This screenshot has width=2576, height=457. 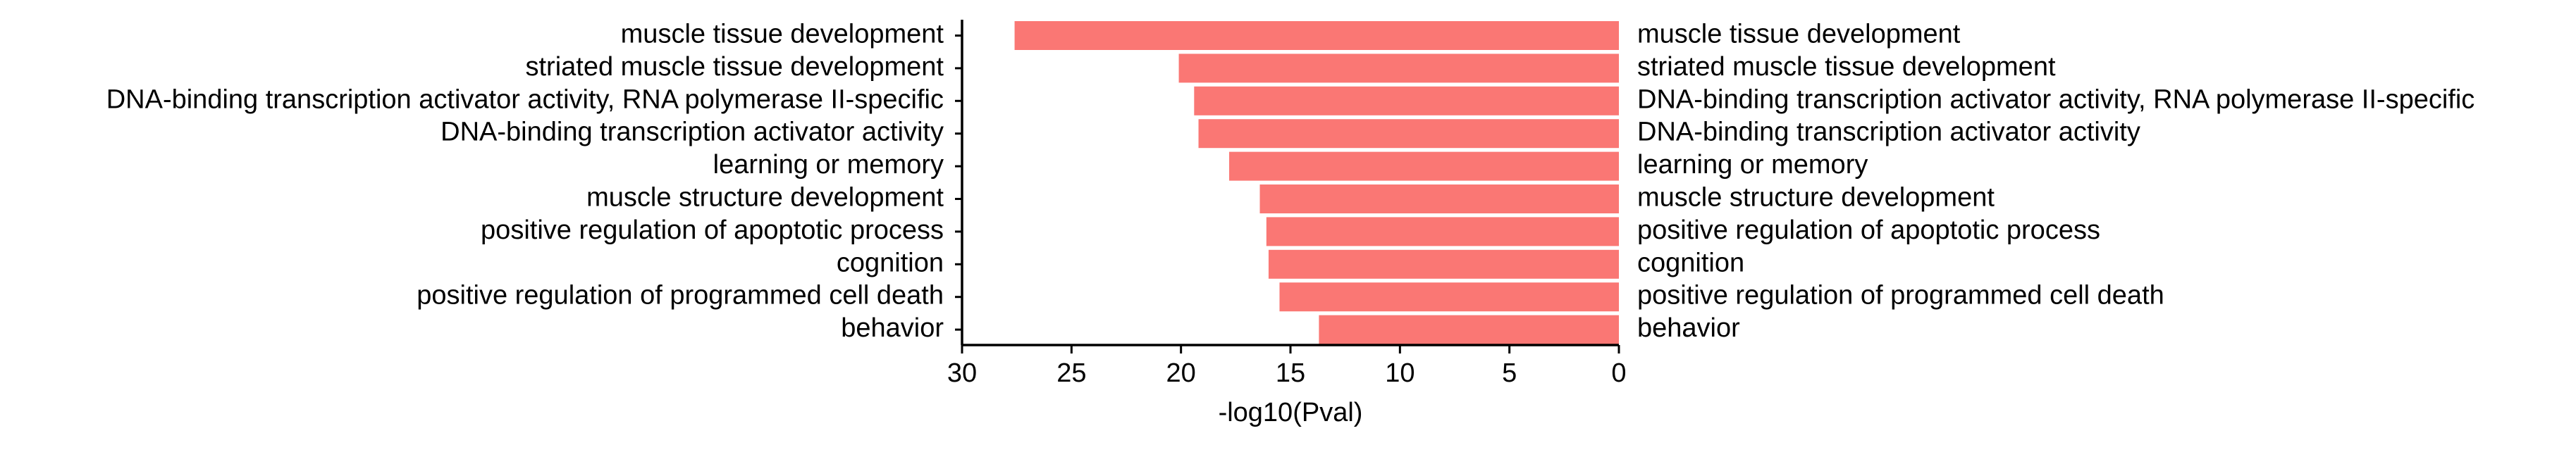 What do you see at coordinates (1846, 67) in the screenshot?
I see `y-tick-label-right: striated muscle tissue development` at bounding box center [1846, 67].